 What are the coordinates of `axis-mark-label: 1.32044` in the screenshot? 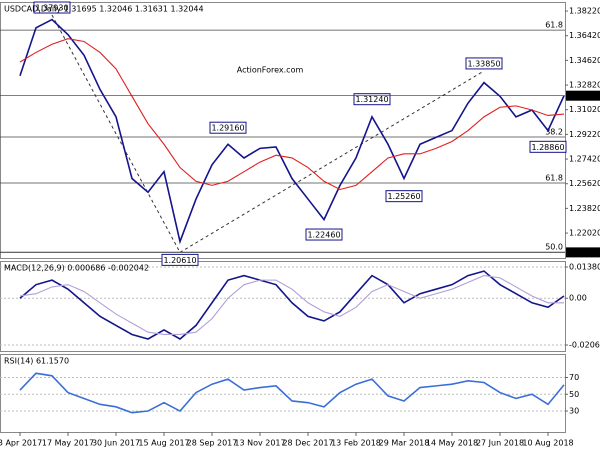 It's located at (584, 95).